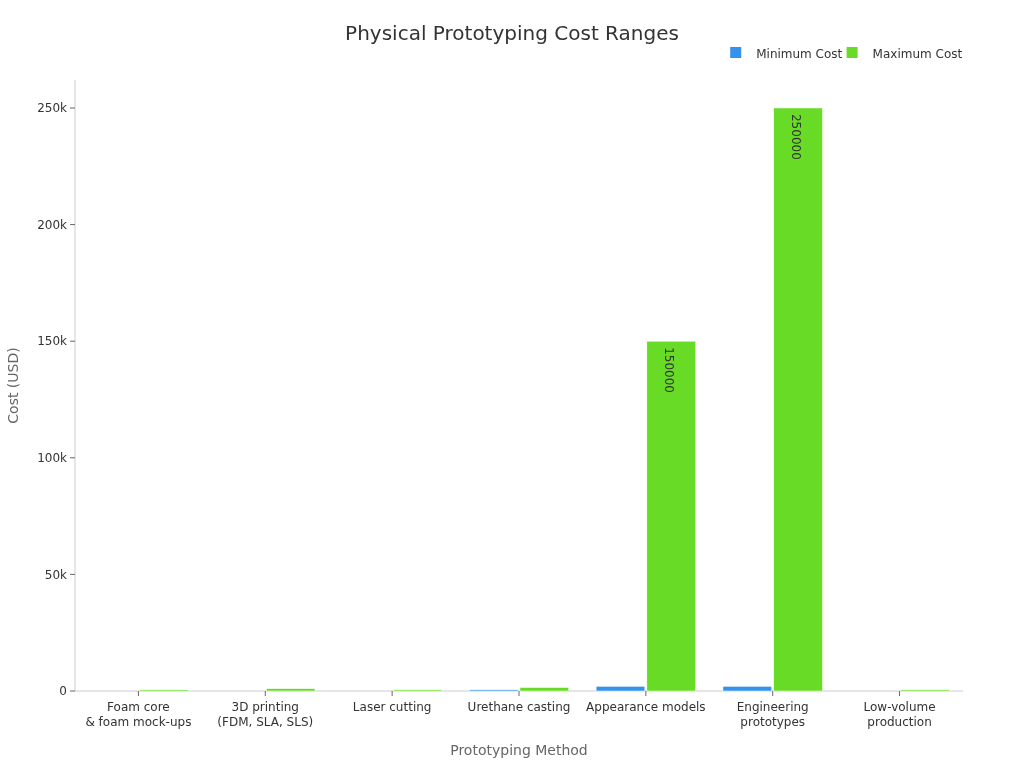 The width and height of the screenshot is (1024, 768). Describe the element at coordinates (291, 690) in the screenshot. I see `bar` at that location.